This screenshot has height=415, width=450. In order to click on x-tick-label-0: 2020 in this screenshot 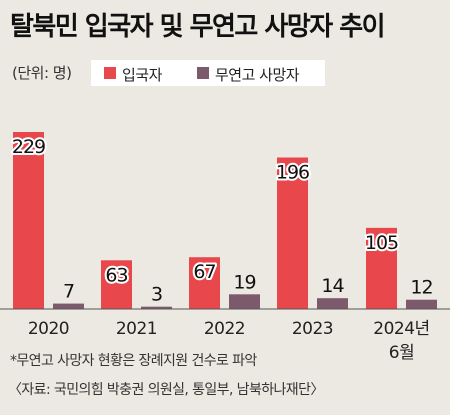, I will do `click(48, 329)`.